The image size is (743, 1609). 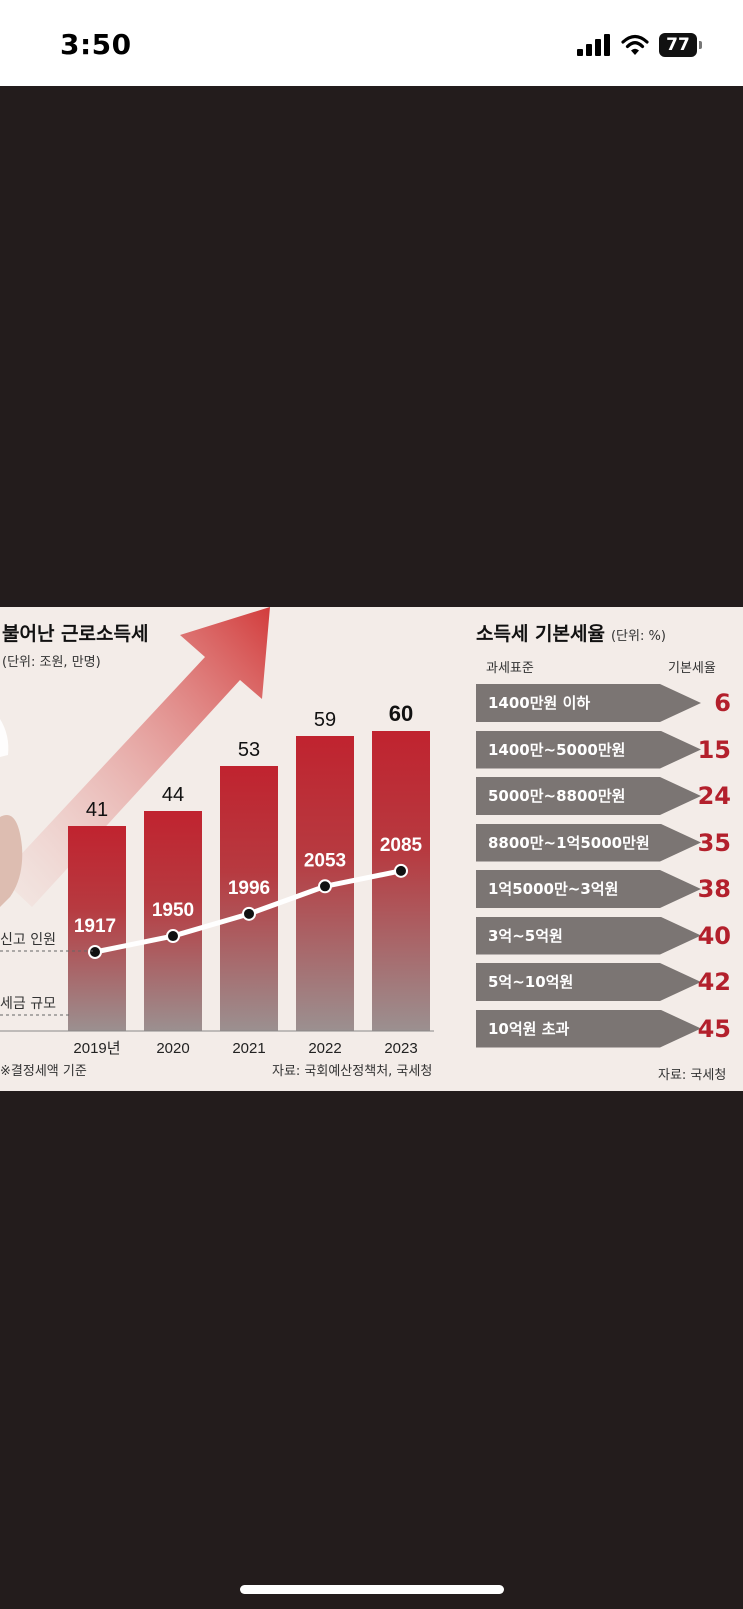 I want to click on arrow-icon, so click(x=135, y=757).